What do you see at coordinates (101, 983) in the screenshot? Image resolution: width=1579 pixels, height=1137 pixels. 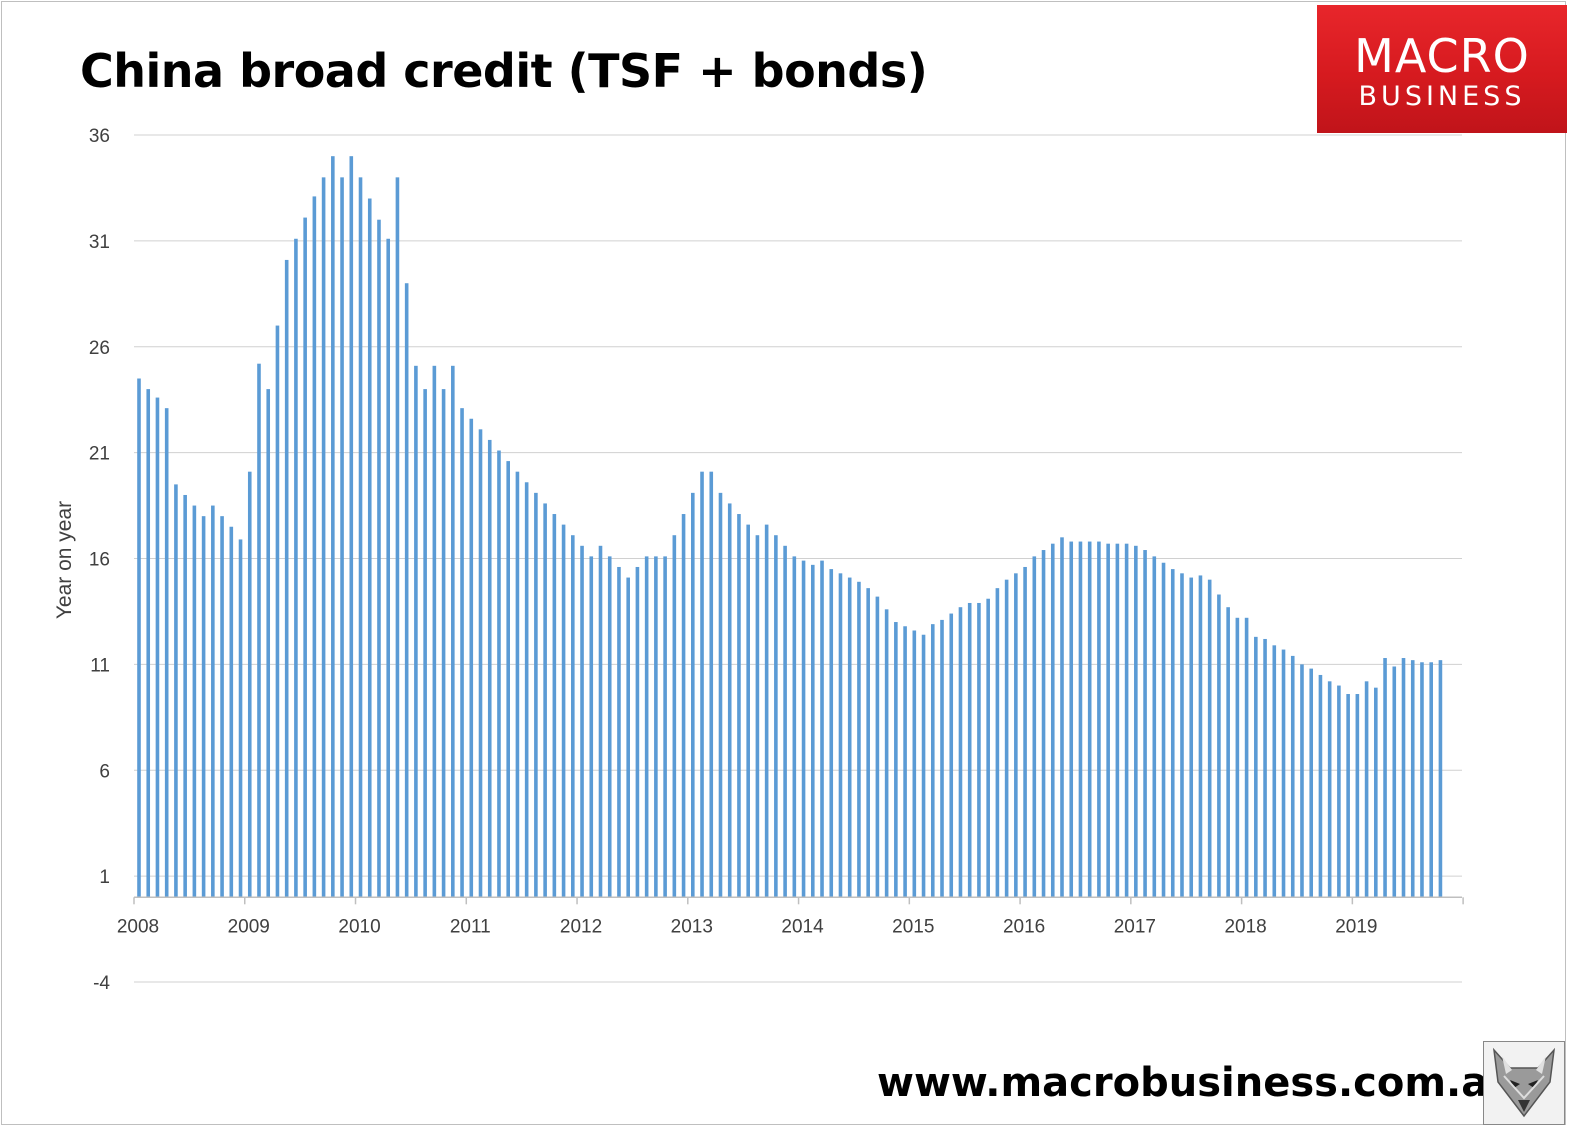 I see `y-tick-label: -4` at bounding box center [101, 983].